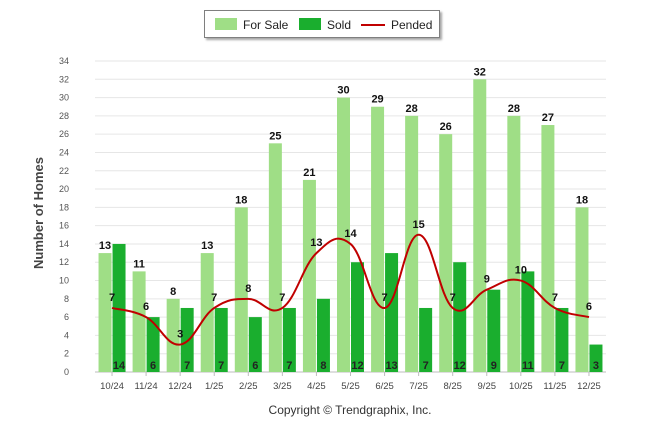  What do you see at coordinates (323, 366) in the screenshot?
I see `label-sold: 8` at bounding box center [323, 366].